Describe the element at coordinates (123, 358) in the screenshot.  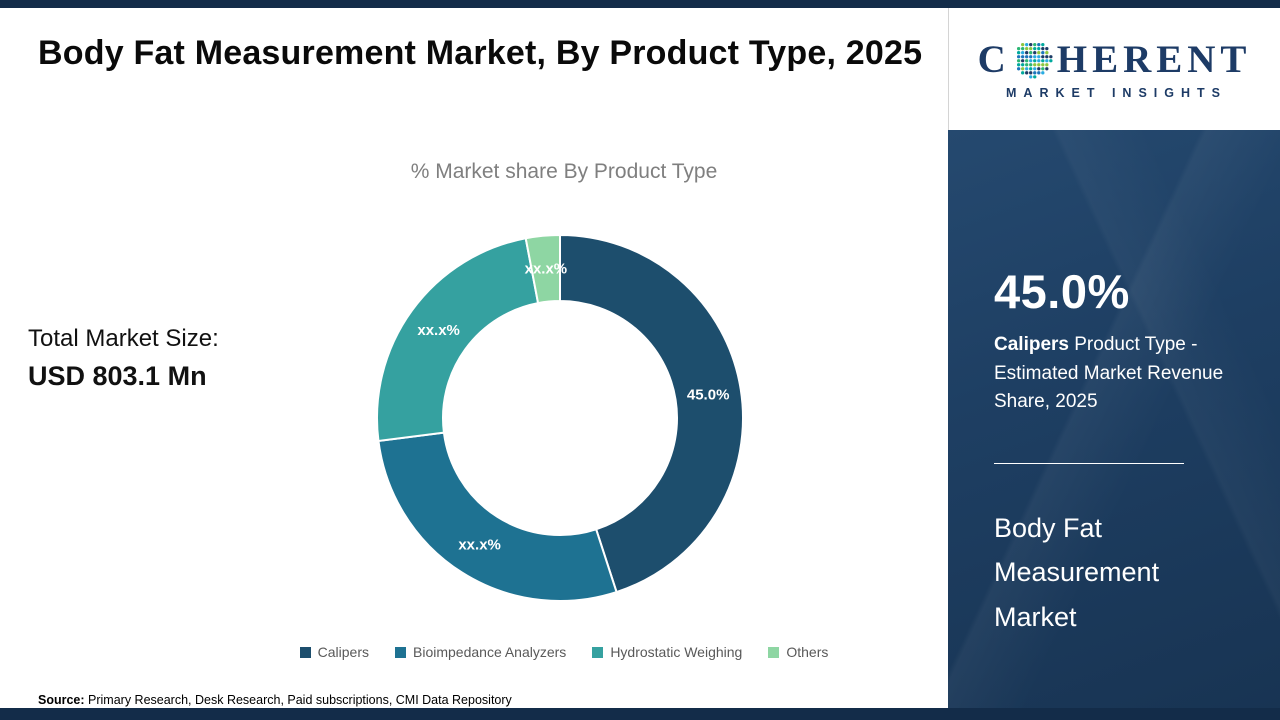
I see `total-market-size-block: Total Market Size: USD 803.1 Mn` at that location.